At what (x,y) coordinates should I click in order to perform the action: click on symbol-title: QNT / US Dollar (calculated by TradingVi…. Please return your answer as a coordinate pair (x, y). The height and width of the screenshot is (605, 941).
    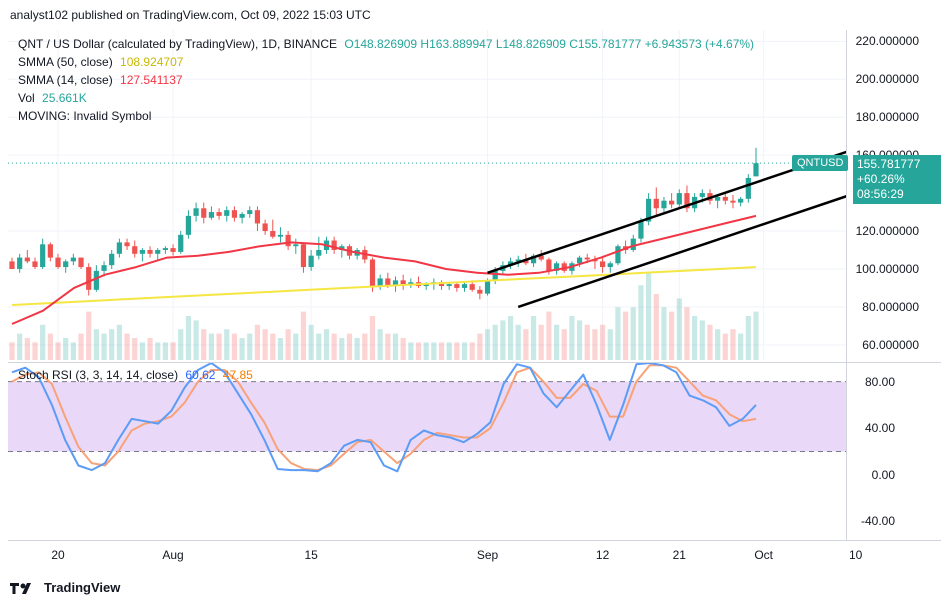
    Looking at the image, I should click on (178, 44).